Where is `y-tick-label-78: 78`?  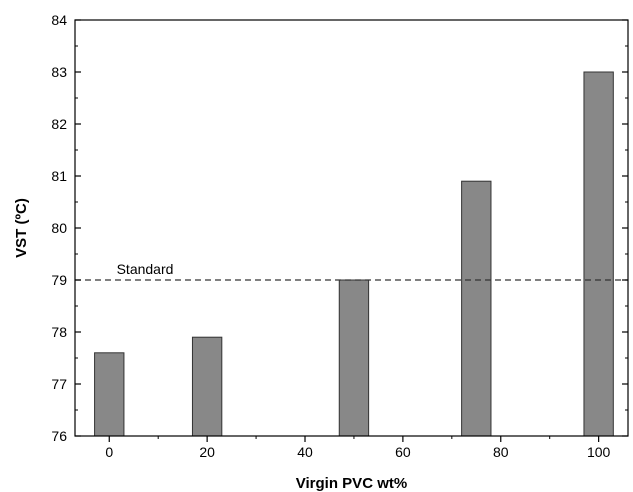
y-tick-label-78: 78 is located at coordinates (59, 332).